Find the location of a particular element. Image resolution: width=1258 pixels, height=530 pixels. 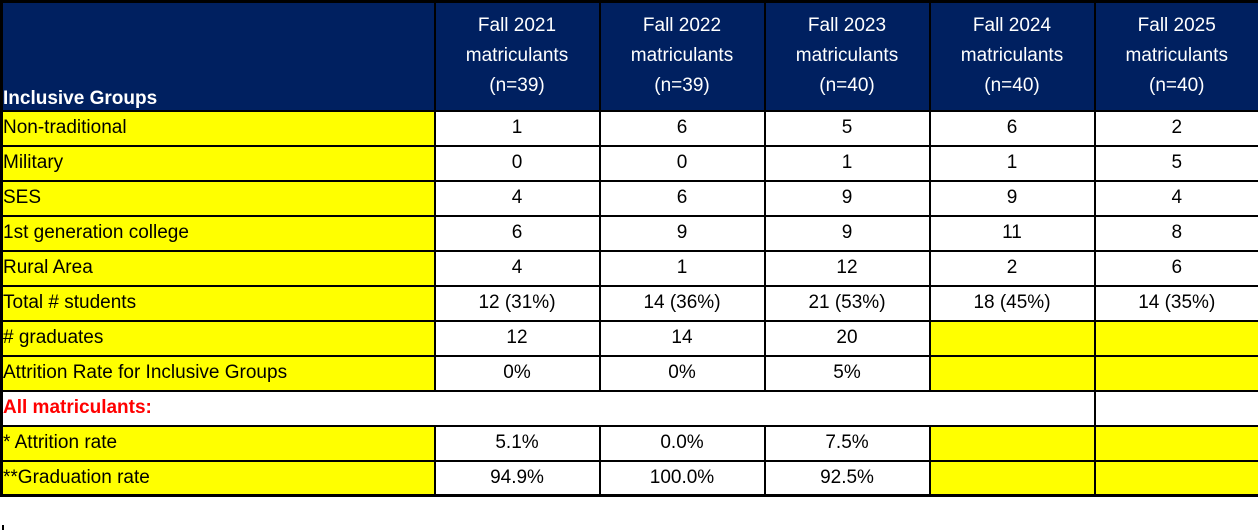

empty-cell is located at coordinates (1175, 408).